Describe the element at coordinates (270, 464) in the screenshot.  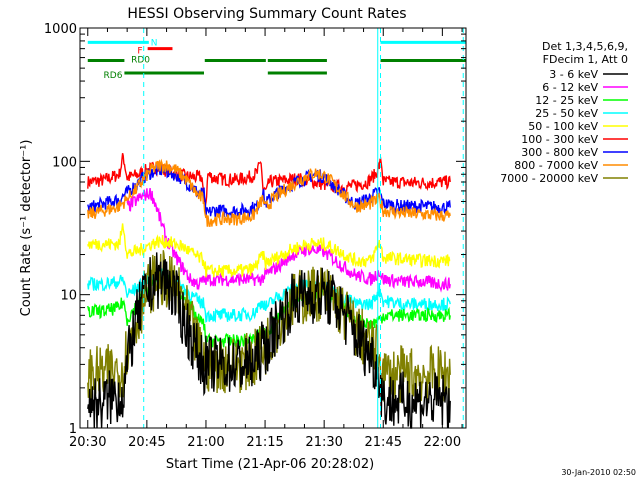
I see `x-axis-label: Start Time (21-Apr-06 20:28:02)` at that location.